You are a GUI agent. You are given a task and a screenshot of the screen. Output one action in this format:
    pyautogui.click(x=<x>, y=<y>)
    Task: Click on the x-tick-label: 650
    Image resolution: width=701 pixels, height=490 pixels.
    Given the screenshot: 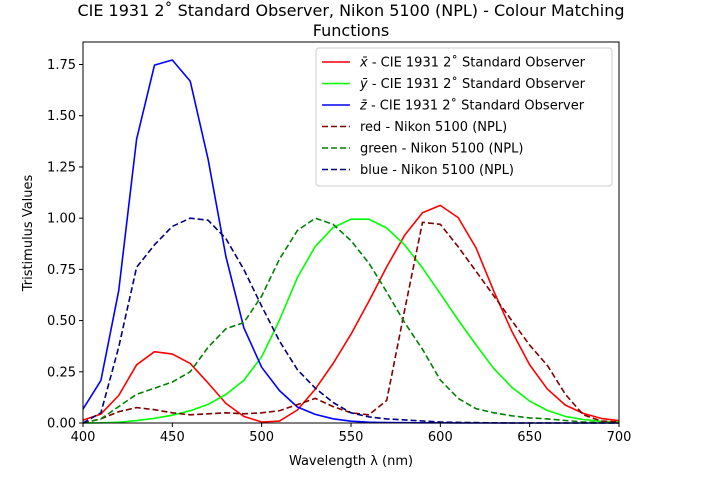 What is the action you would take?
    pyautogui.click(x=529, y=437)
    